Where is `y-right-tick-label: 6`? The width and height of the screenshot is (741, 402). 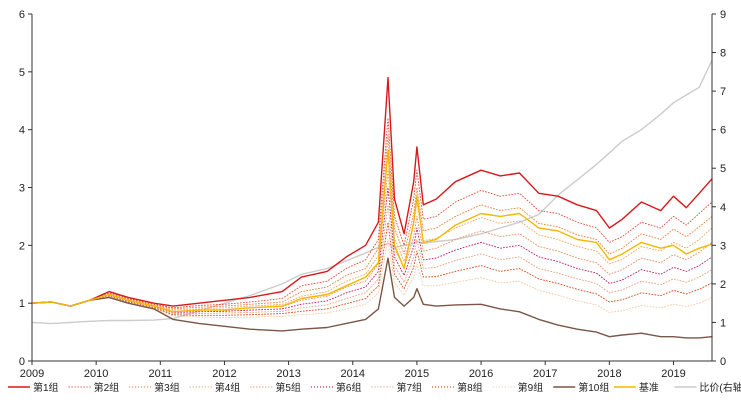 y-right-tick-label: 6 is located at coordinates (723, 131).